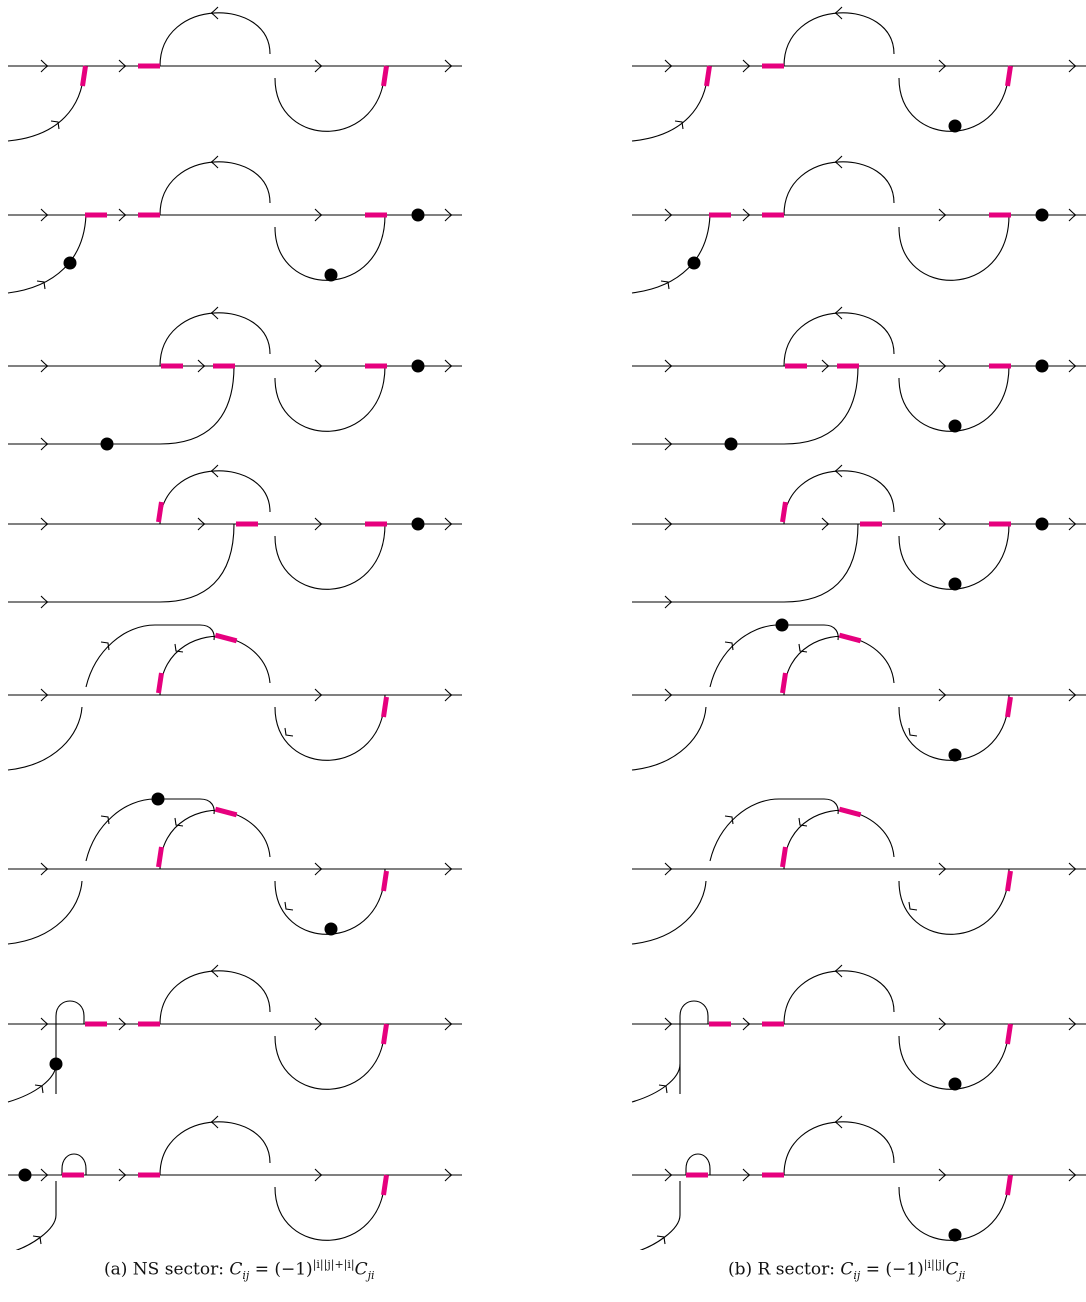 This screenshot has height=1302, width=1086. What do you see at coordinates (774, 656) in the screenshot?
I see `big-loop` at bounding box center [774, 656].